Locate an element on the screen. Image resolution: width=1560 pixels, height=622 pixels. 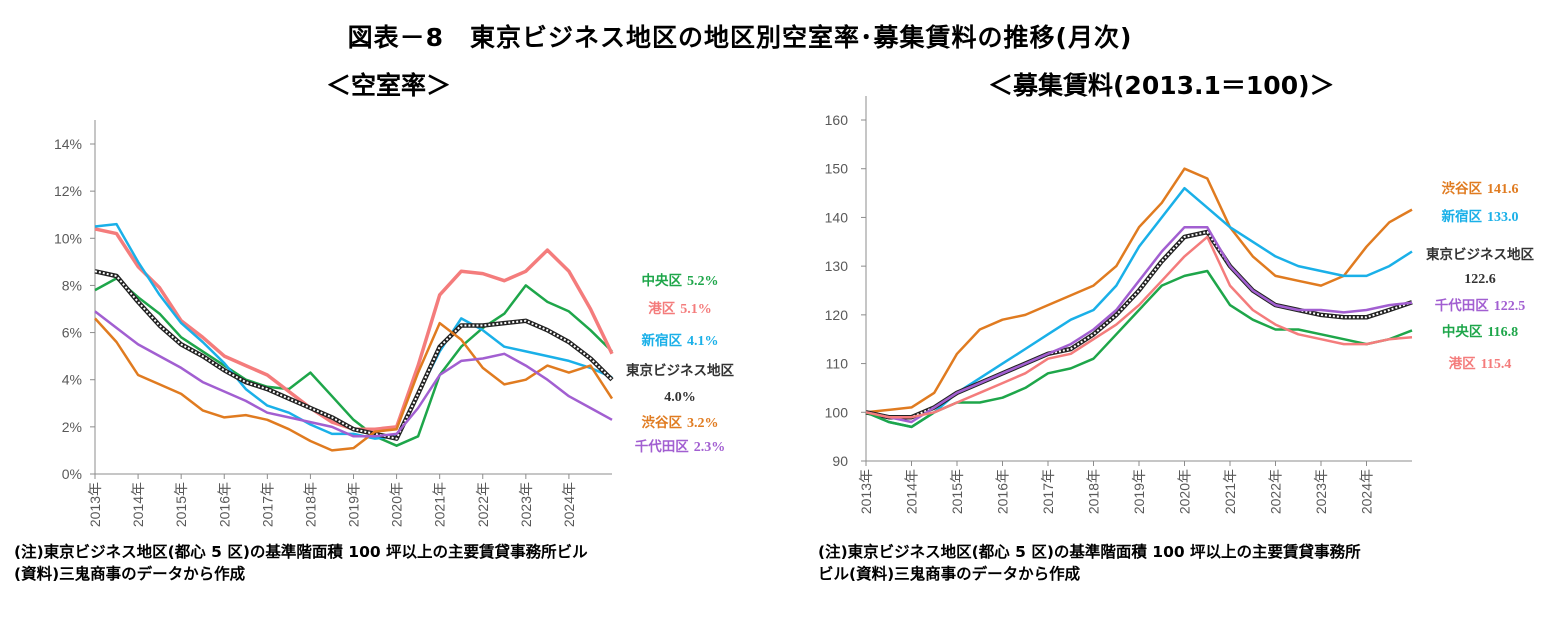
vacancy-x-tick-label: 2013年 is located at coordinates (95, 504).